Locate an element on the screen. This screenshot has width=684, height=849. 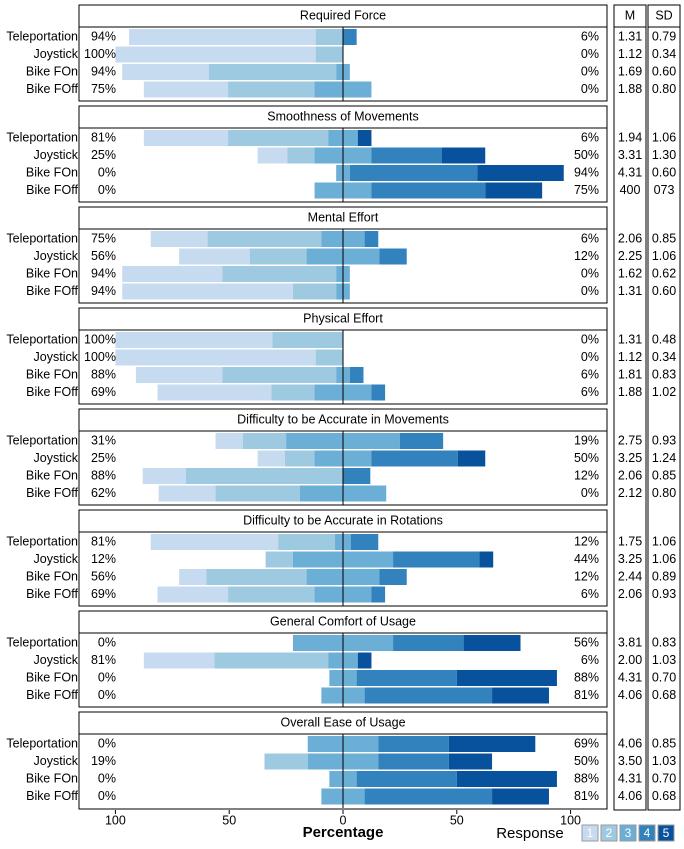
x-tick-label: 50 is located at coordinates (457, 820).